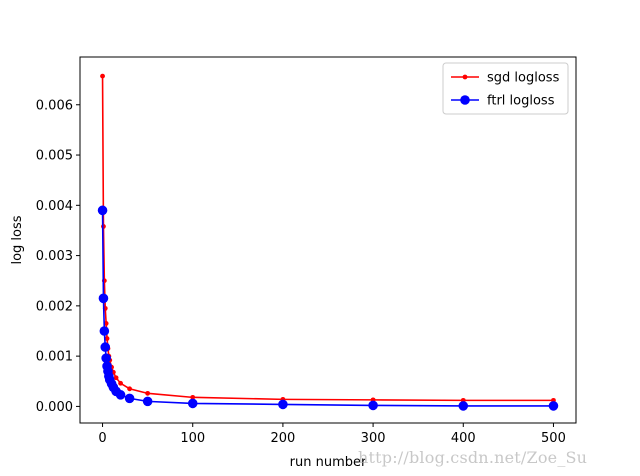 This screenshot has width=640, height=476. What do you see at coordinates (54, 357) in the screenshot?
I see `y-tick-label: 0.001` at bounding box center [54, 357].